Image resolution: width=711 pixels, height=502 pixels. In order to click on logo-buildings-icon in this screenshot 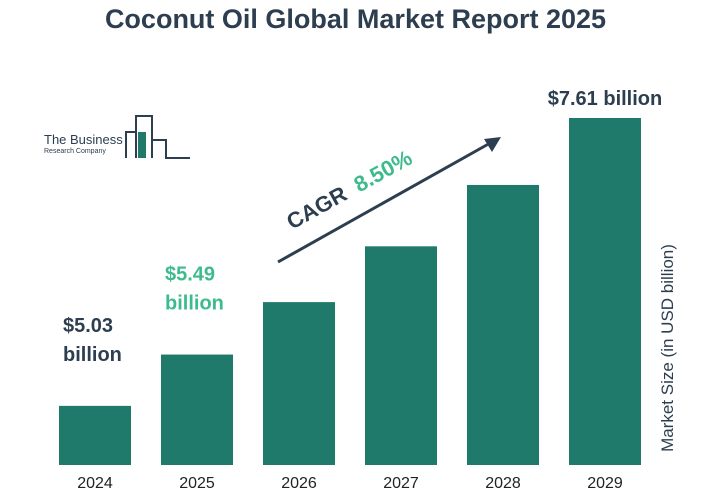, I will do `click(157, 137)`.